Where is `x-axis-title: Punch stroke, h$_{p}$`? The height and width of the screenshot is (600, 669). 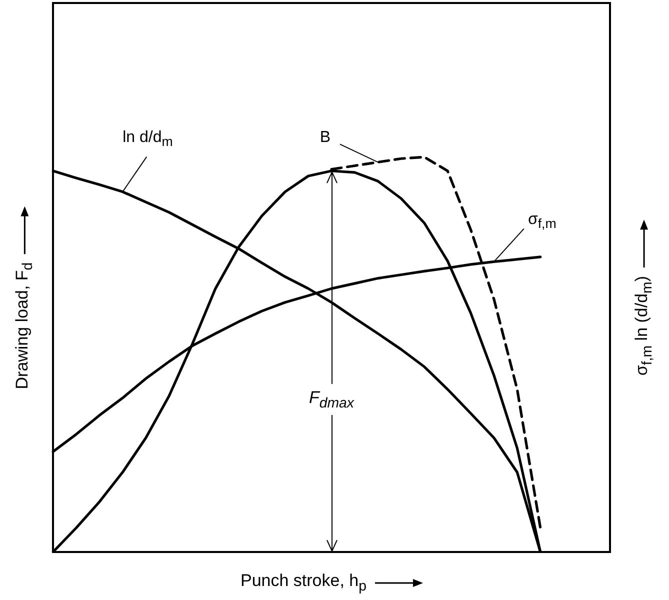 x-axis-title: Punch stroke, h$_{p}$ is located at coordinates (303, 582).